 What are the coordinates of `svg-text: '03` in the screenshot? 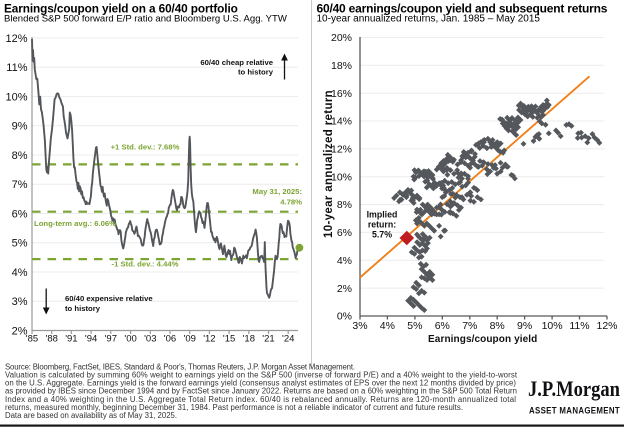 It's located at (150, 339).